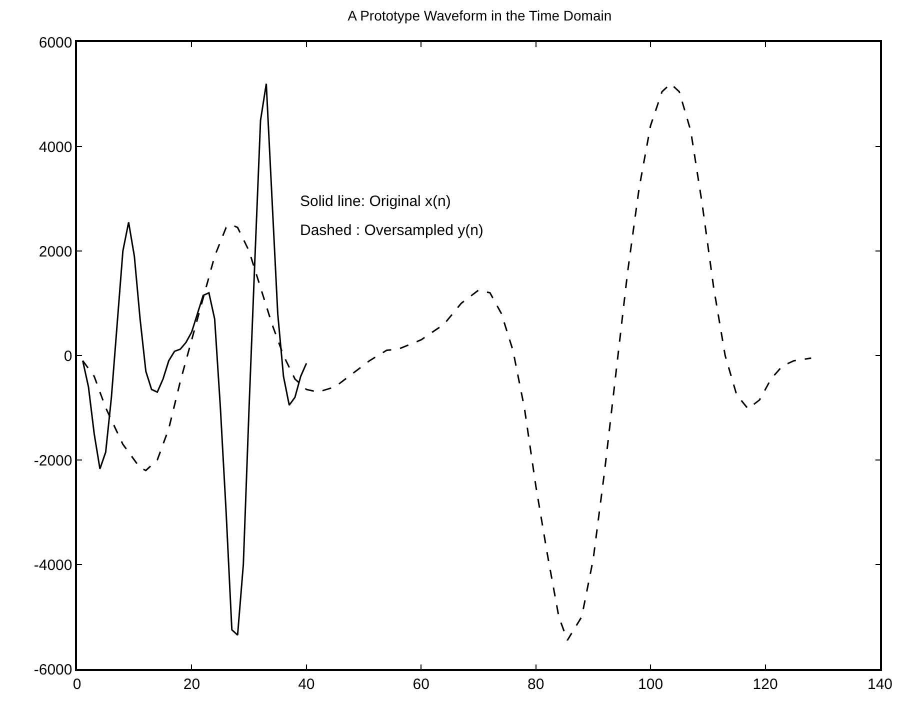 The height and width of the screenshot is (705, 905). Describe the element at coordinates (392, 230) in the screenshot. I see `annotation: Dashed : Oversampled y(n)` at that location.